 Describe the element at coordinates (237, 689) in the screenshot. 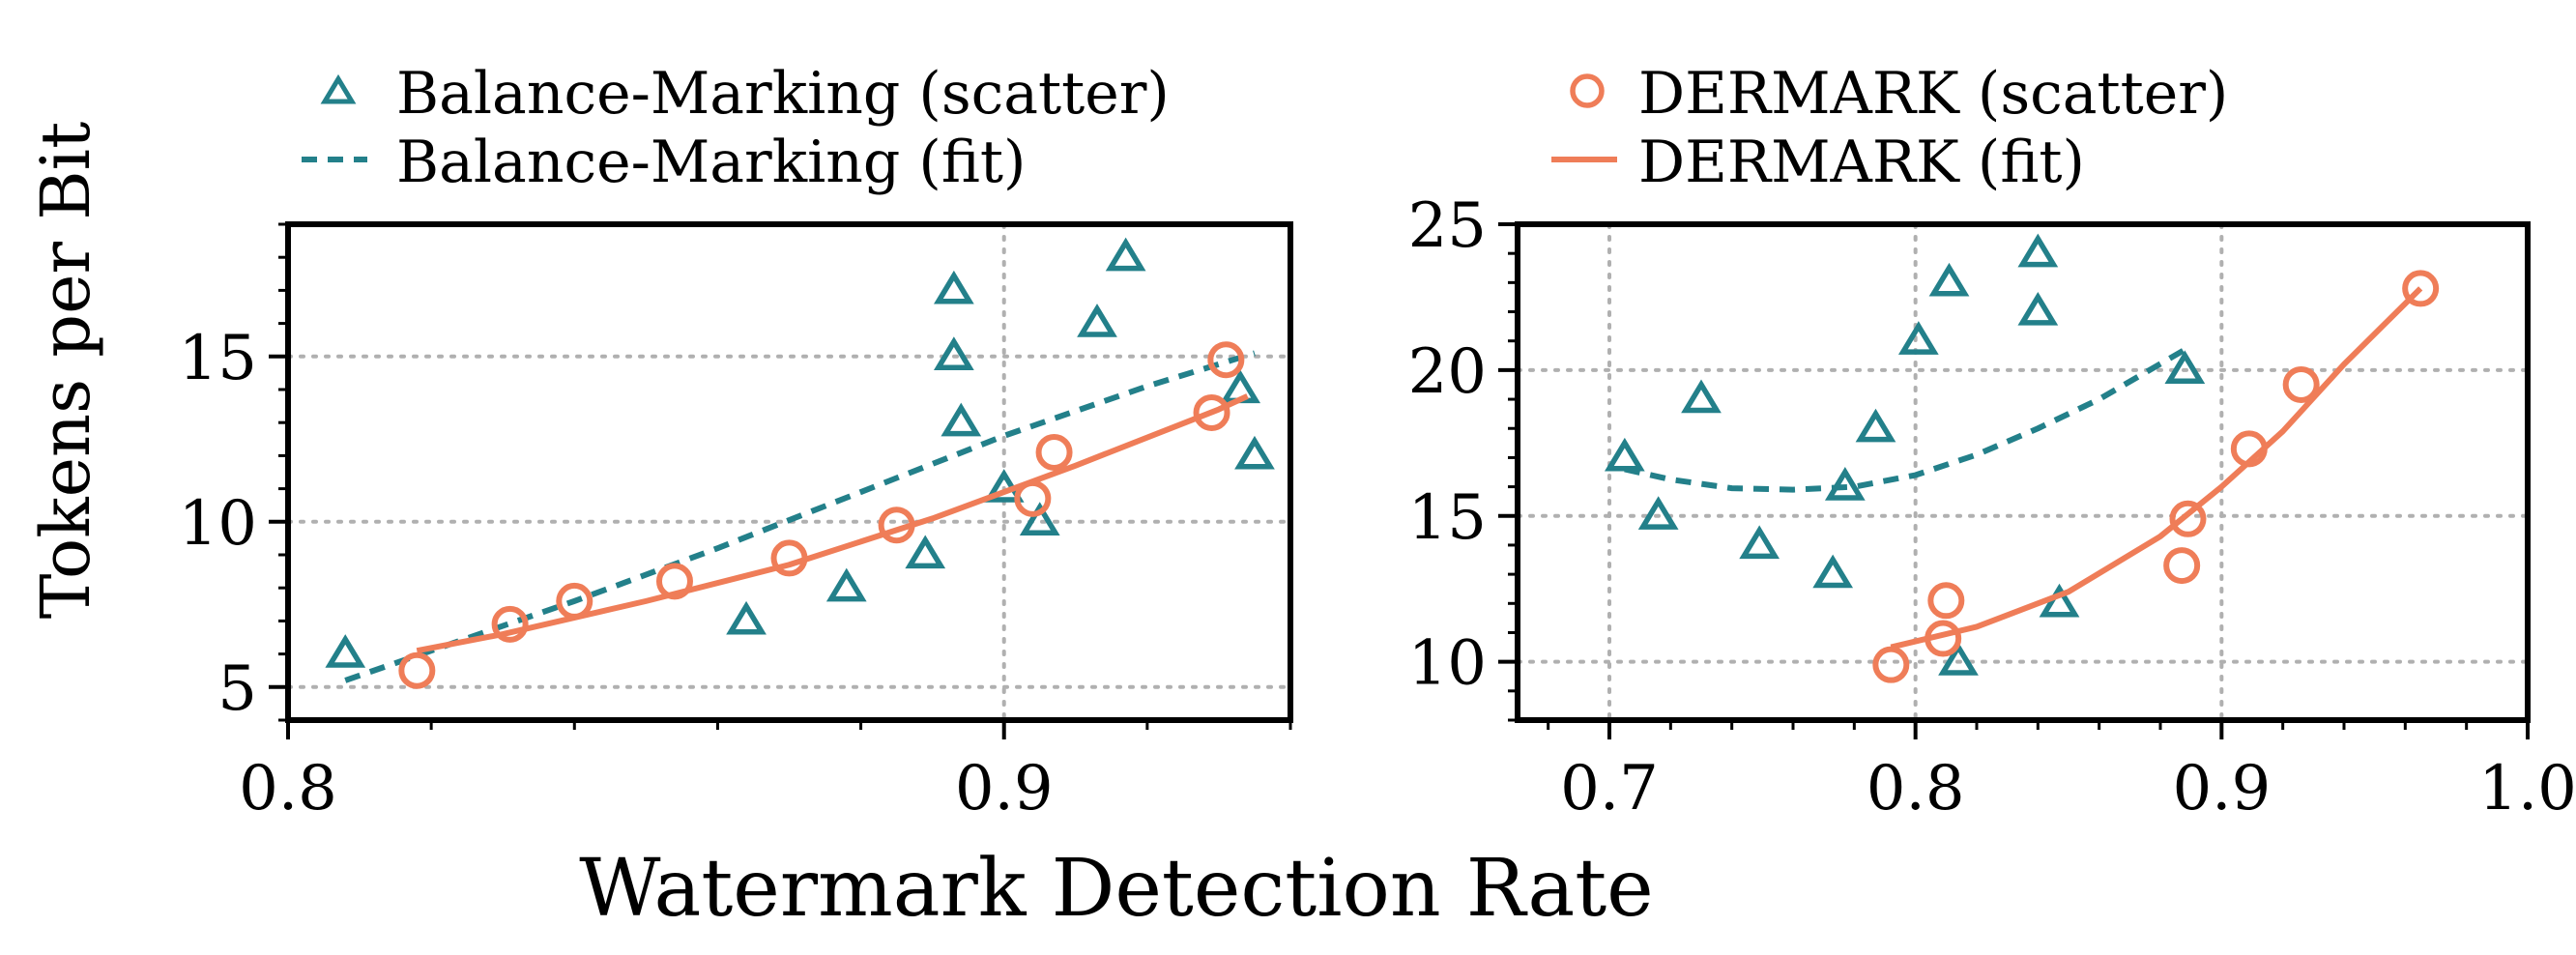

I see `y-tick-label: 5` at that location.